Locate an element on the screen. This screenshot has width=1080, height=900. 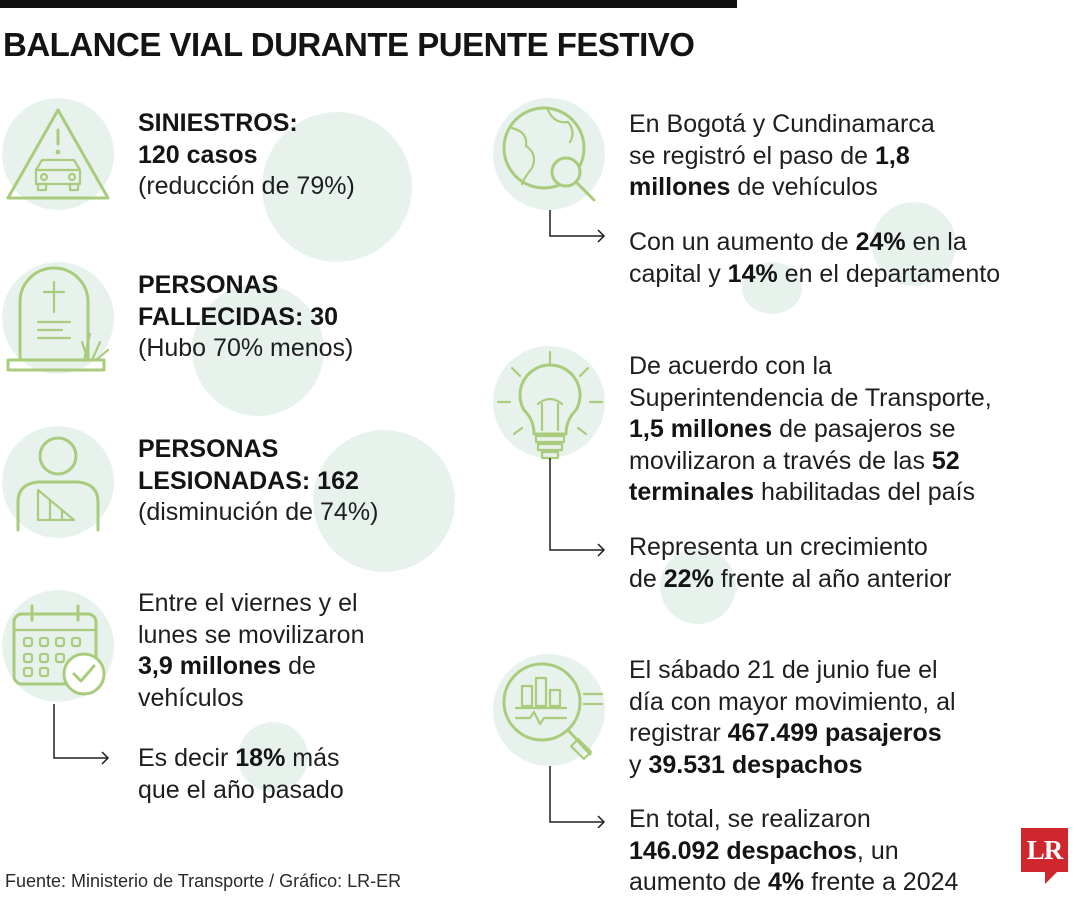
vehiculos-sub-figure: 18% is located at coordinates (260, 758).